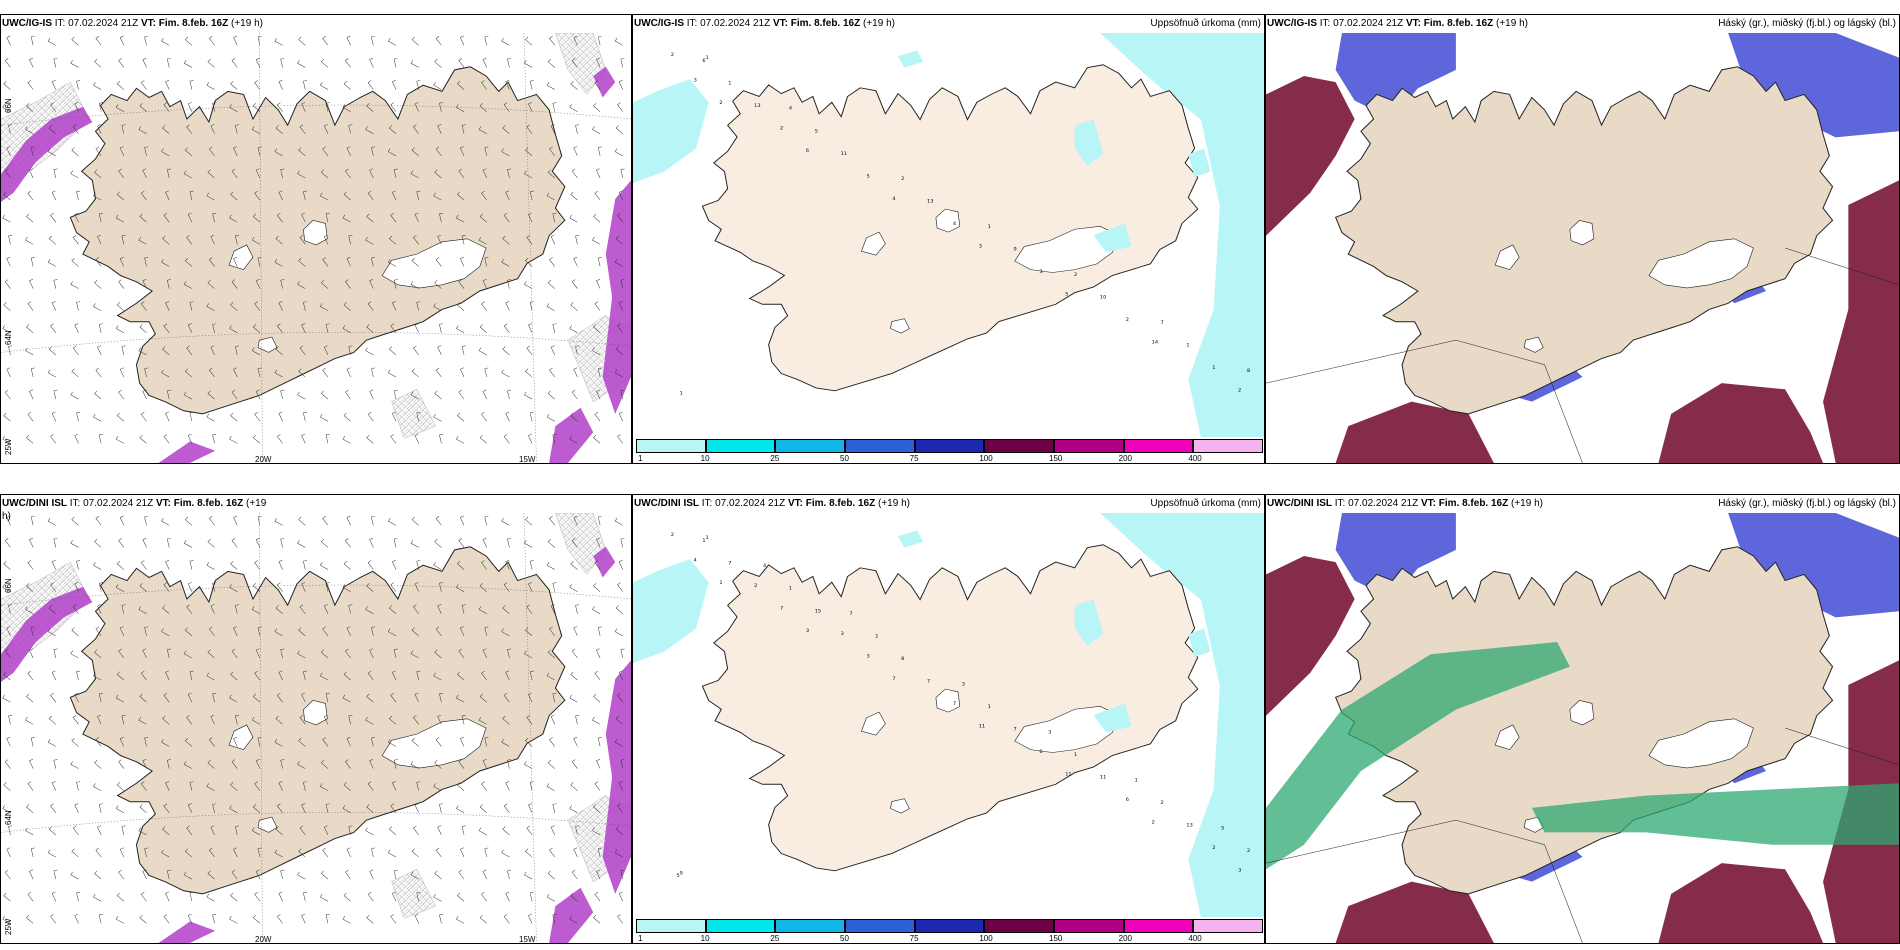  I want to click on iceland-landmass, so click(950, 228).